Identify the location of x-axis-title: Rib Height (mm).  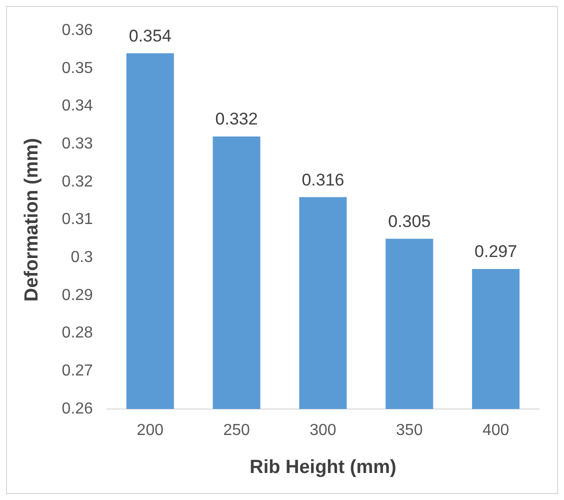
(323, 467).